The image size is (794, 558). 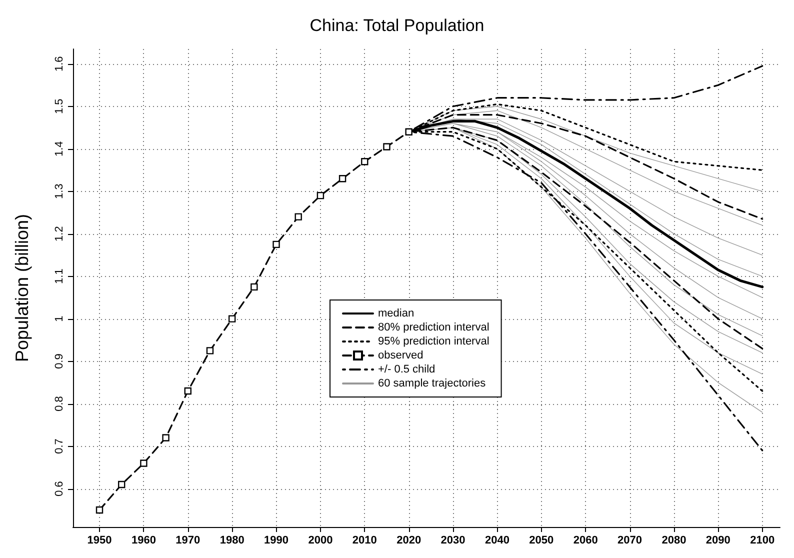 I want to click on chart-title: China: Total Population, so click(x=397, y=25).